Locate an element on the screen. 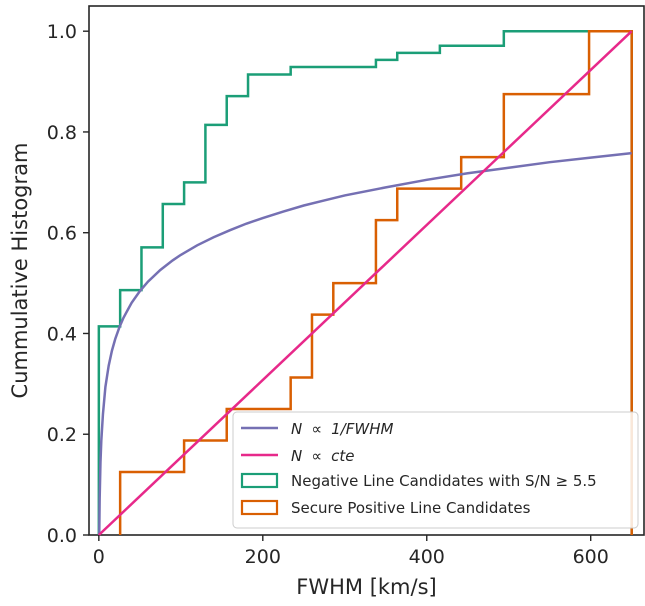 The height and width of the screenshot is (606, 645). y-tick-label: 0.4 is located at coordinates (62, 334).